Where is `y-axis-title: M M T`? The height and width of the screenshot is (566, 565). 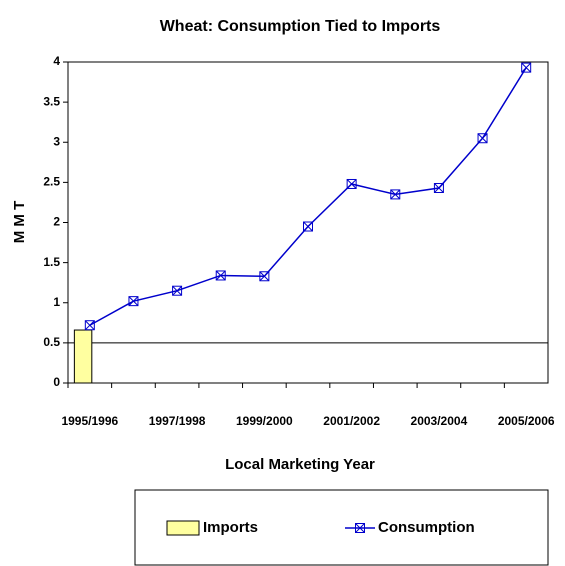 y-axis-title: M M T is located at coordinates (19, 222).